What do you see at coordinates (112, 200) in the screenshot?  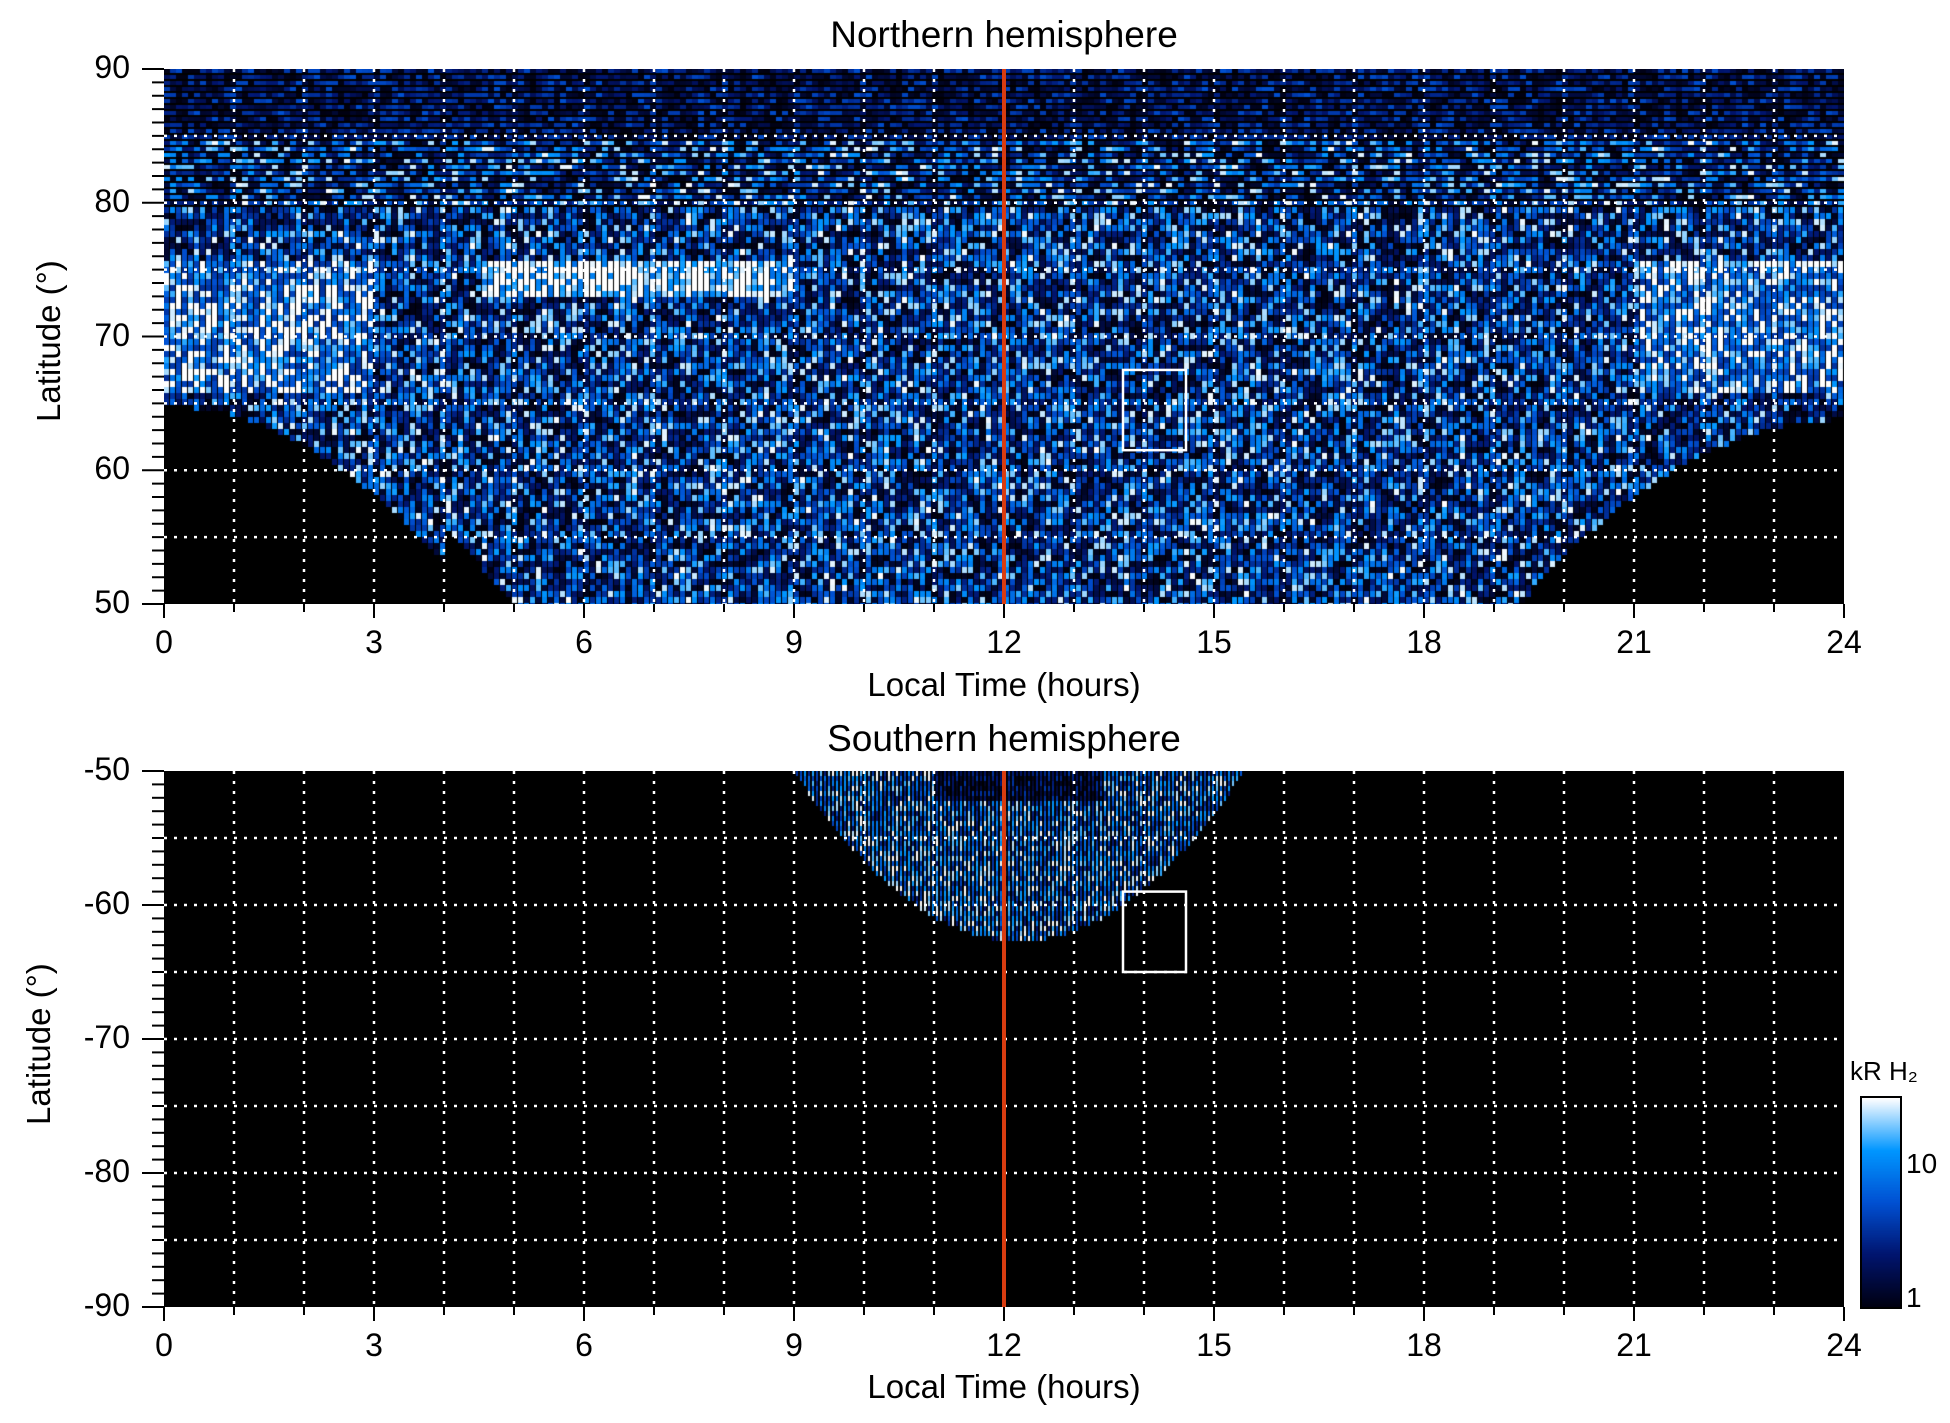 I see `y-tick-label: 80` at bounding box center [112, 200].